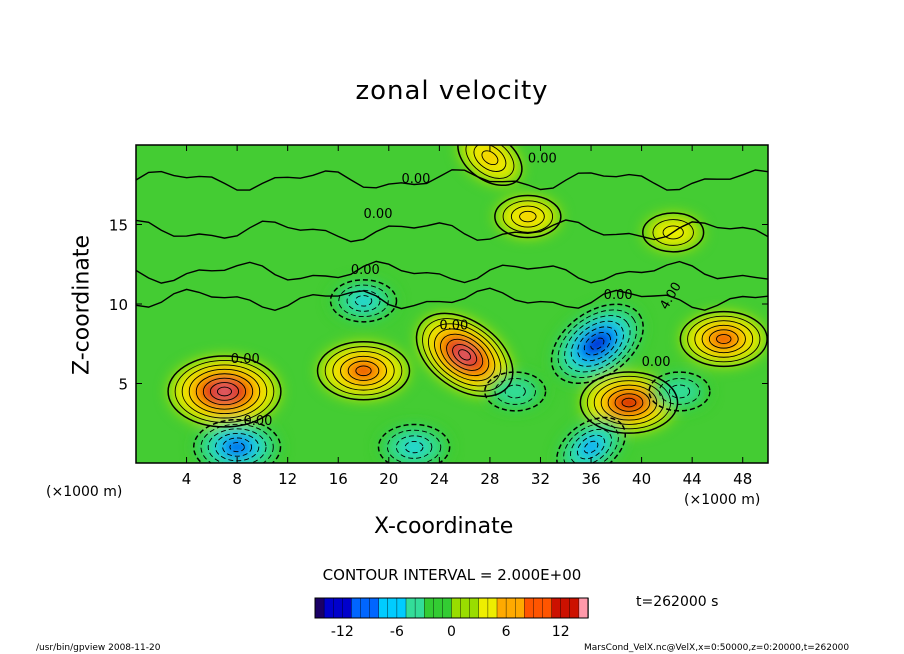 This screenshot has width=904, height=654. I want to click on x-tick-label: 4, so click(187, 479).